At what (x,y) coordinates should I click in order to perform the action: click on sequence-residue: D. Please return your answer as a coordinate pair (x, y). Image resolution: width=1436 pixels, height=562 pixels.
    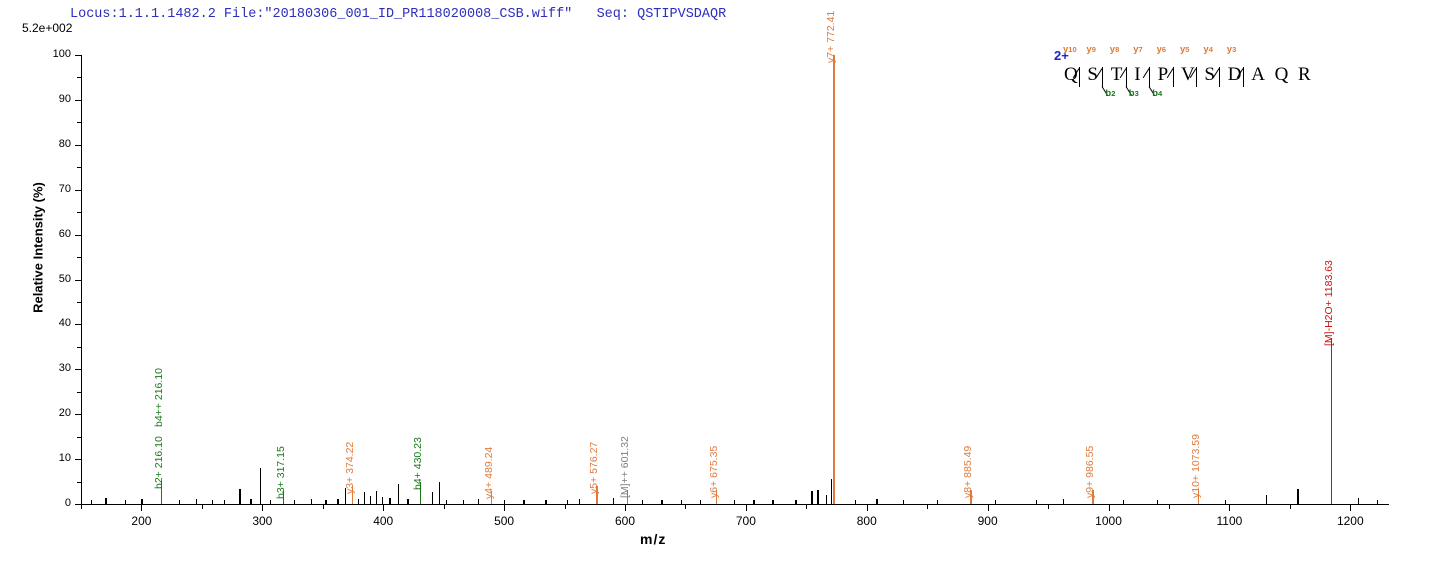
    Looking at the image, I should click on (1234, 74).